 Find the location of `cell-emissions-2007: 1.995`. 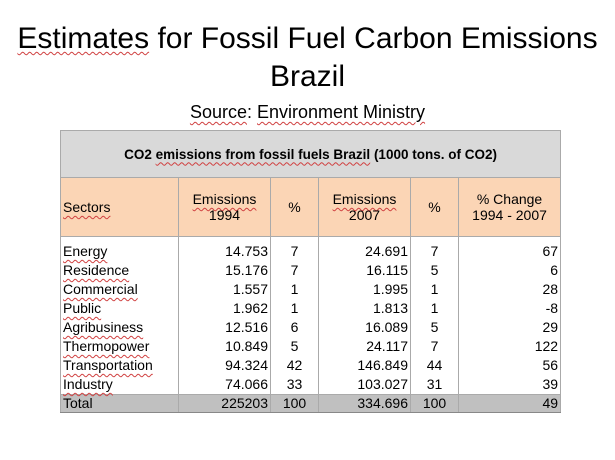

cell-emissions-2007: 1.995 is located at coordinates (364, 289).